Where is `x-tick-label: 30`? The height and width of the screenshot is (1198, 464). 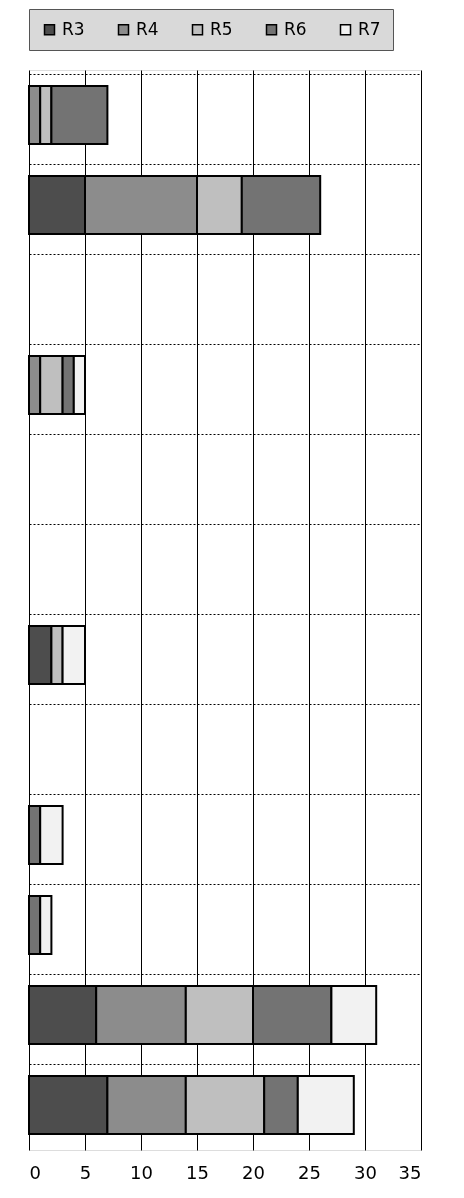 x-tick-label: 30 is located at coordinates (365, 1172).